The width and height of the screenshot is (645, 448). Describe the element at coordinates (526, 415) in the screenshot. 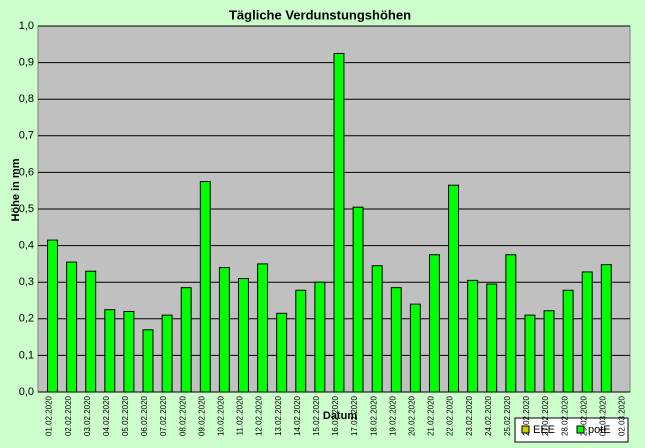

I see `x-tick-label: 26.02.2020` at that location.